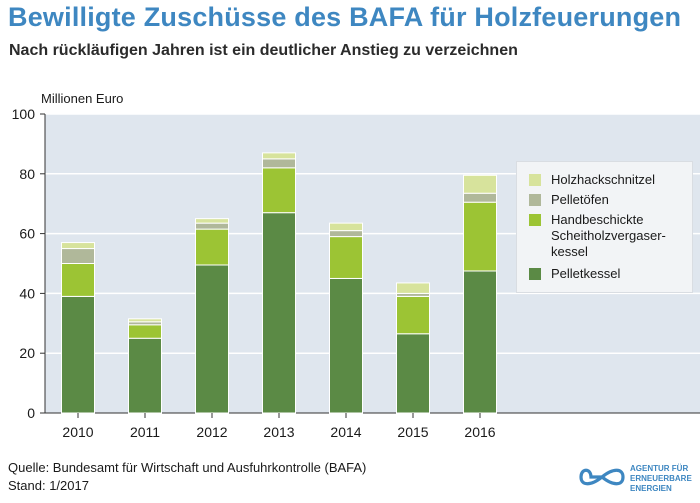 The image size is (700, 503). Describe the element at coordinates (77, 432) in the screenshot. I see `x-tick-label: 2010` at that location.